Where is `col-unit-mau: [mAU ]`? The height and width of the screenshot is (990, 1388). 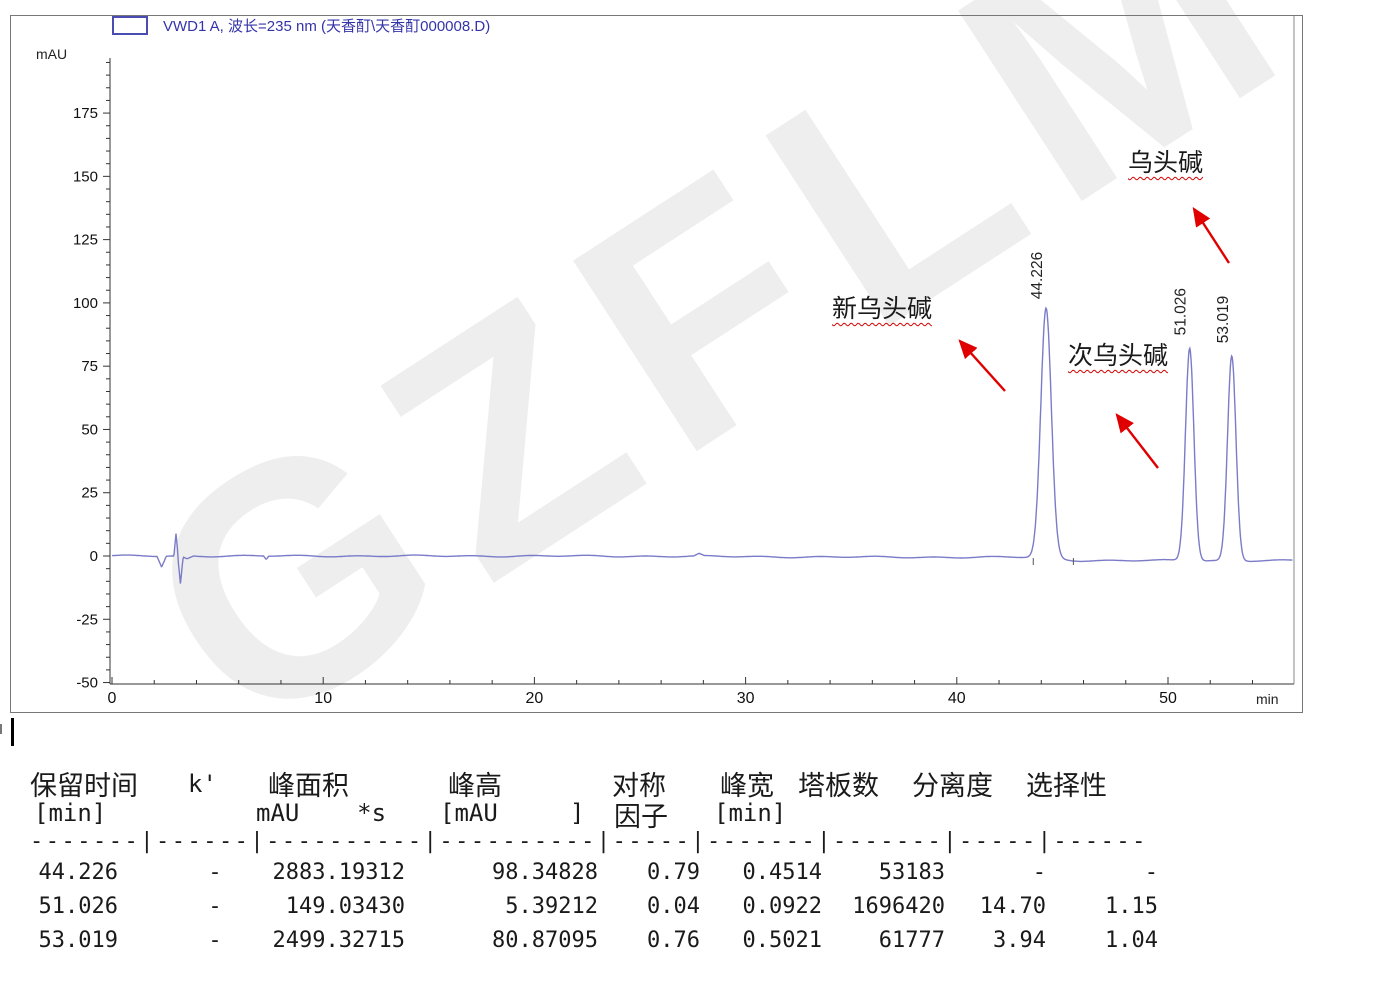
col-unit-mau: [mAU ] is located at coordinates (512, 813).